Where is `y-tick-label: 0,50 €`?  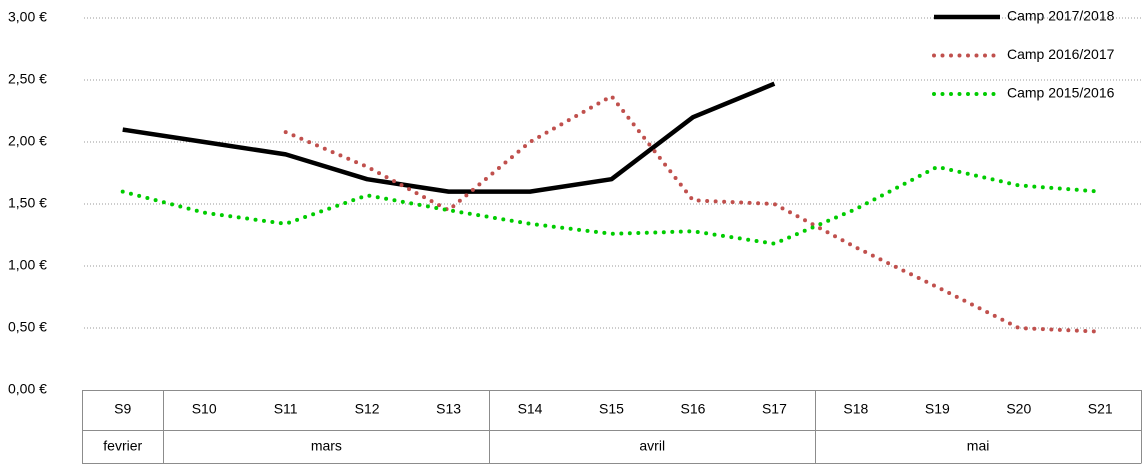
y-tick-label: 0,50 € is located at coordinates (27, 327).